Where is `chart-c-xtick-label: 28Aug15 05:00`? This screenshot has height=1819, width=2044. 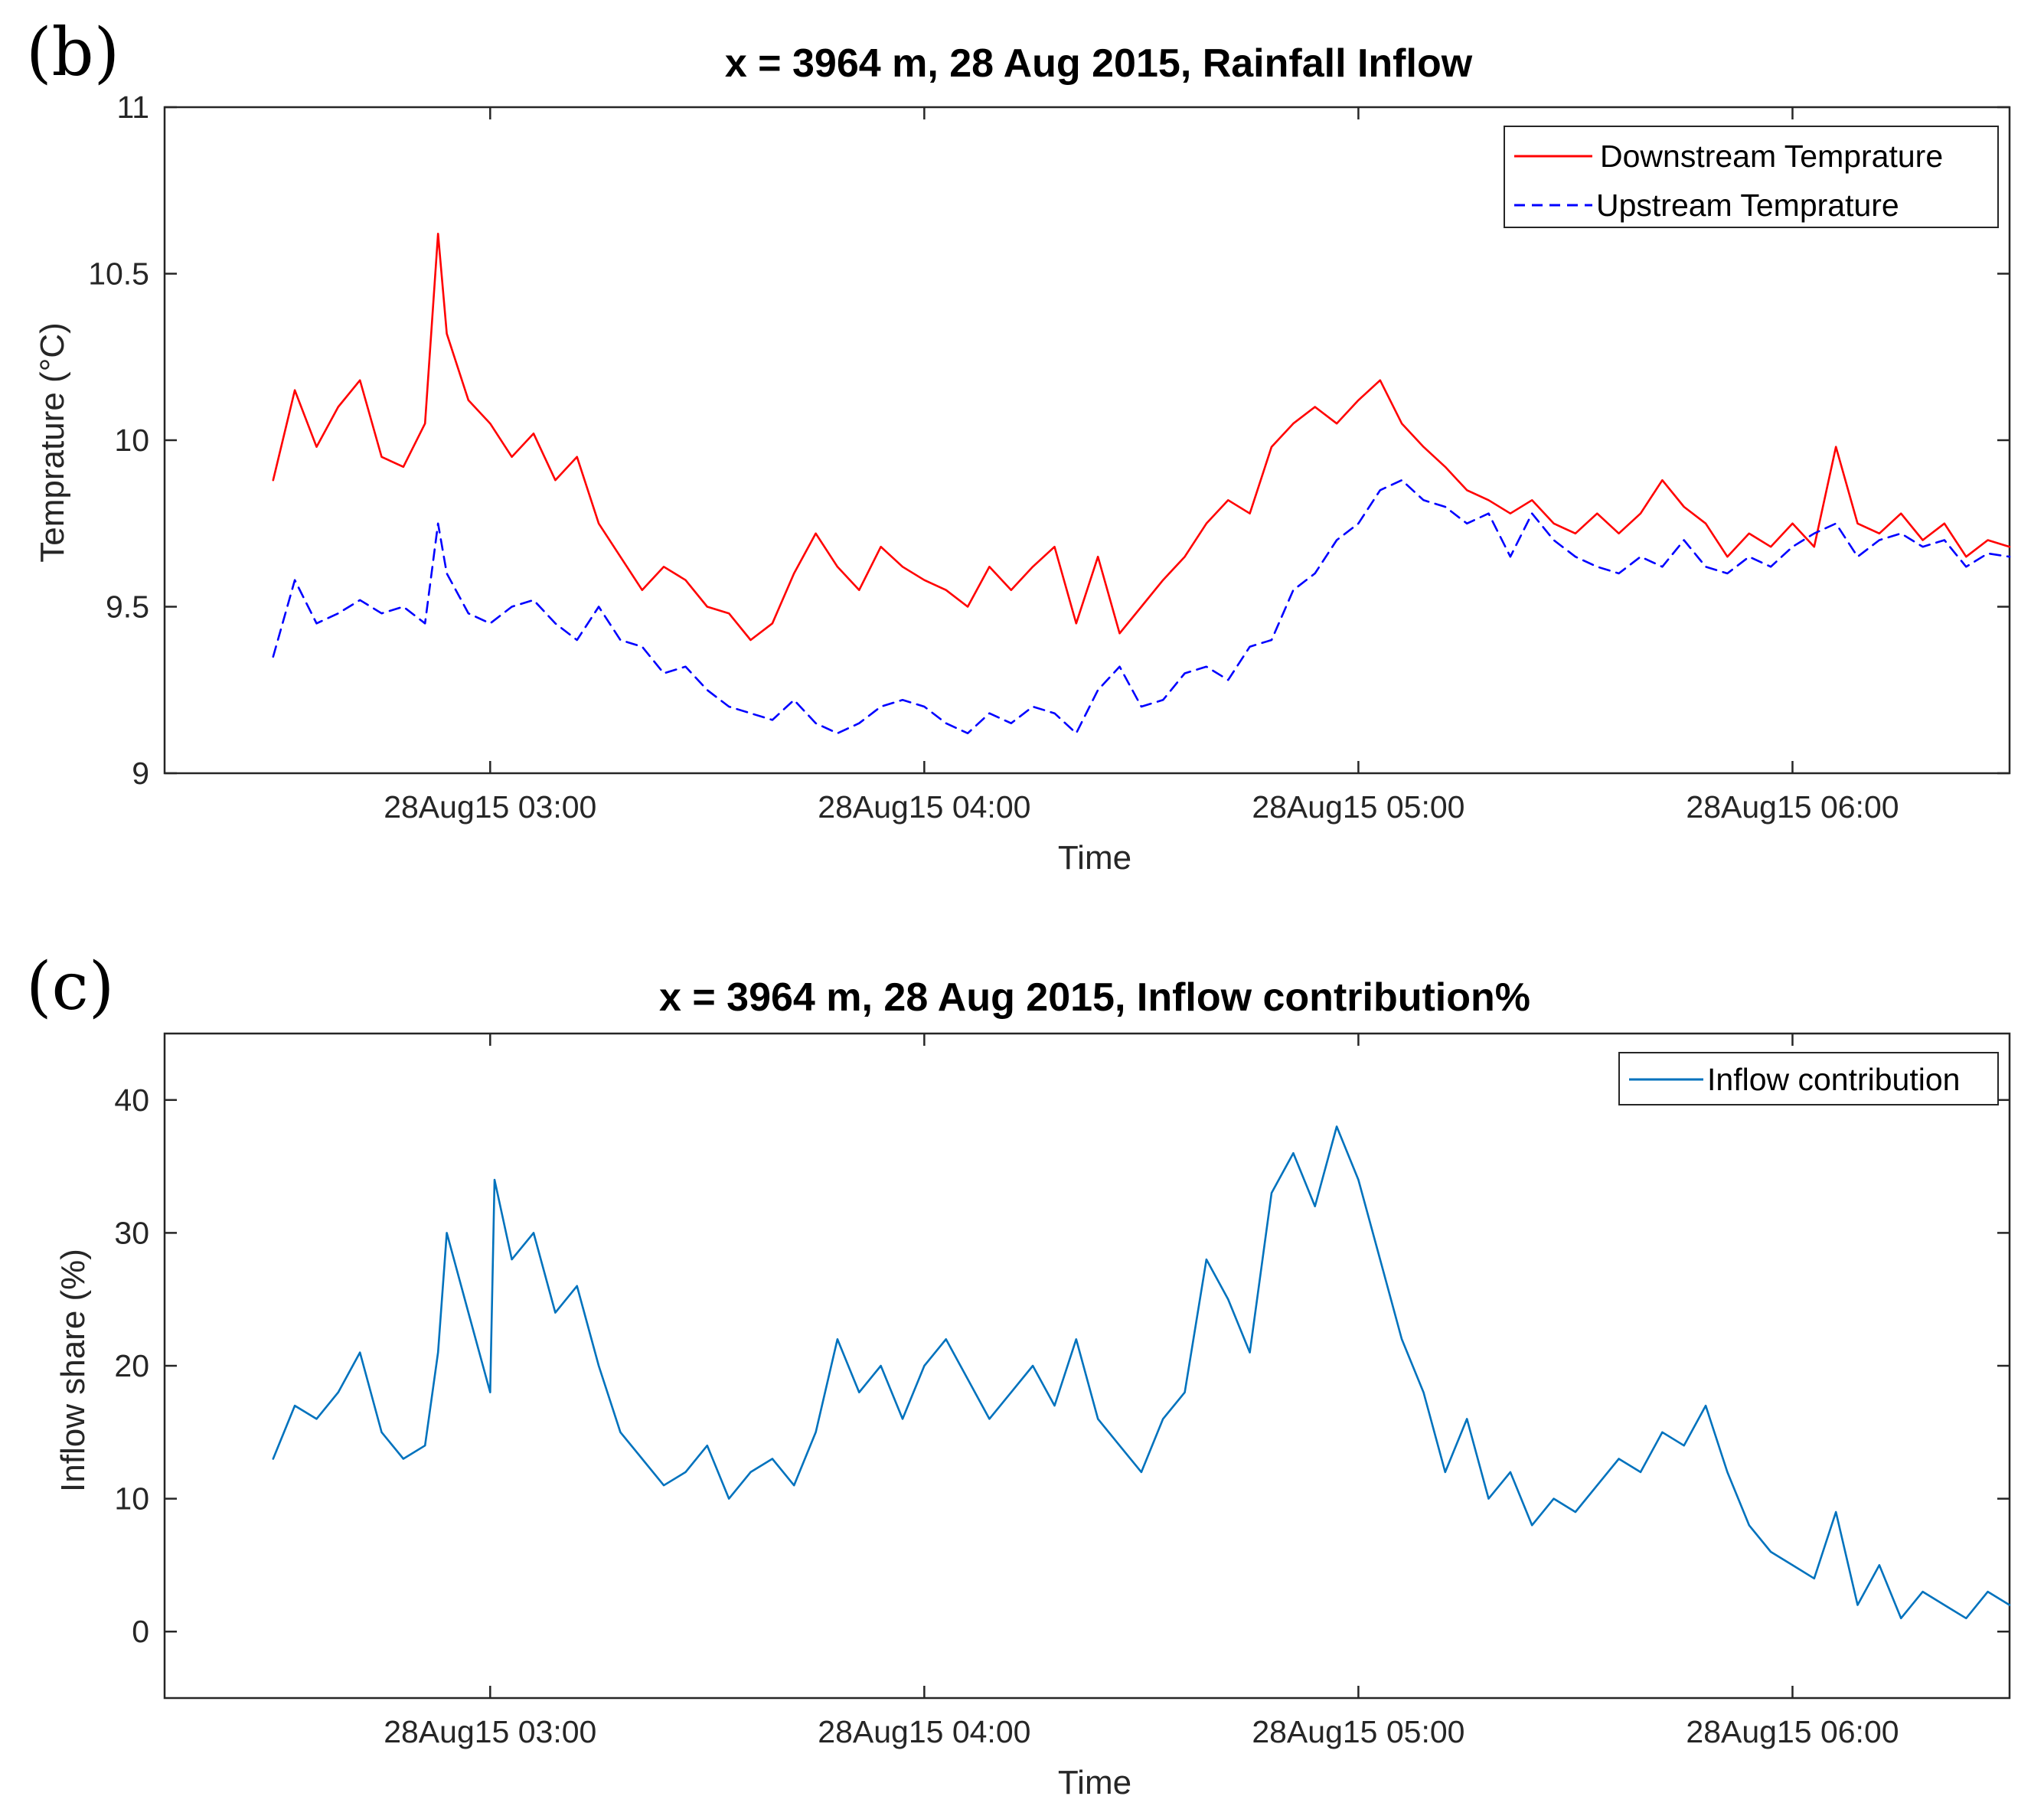 chart-c-xtick-label: 28Aug15 05:00 is located at coordinates (1358, 1731).